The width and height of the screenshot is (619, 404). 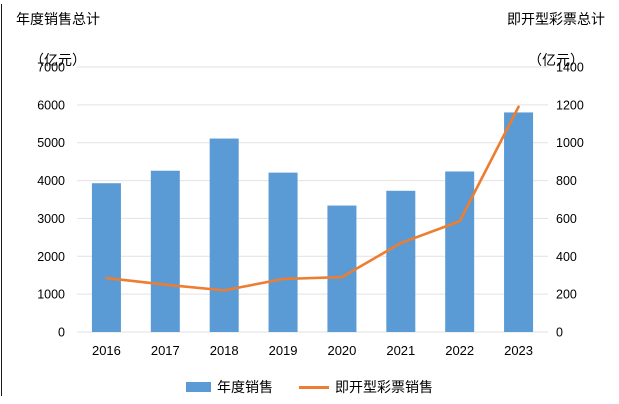 What do you see at coordinates (559, 333) in the screenshot?
I see `right-axis-tick-label: 0` at bounding box center [559, 333].